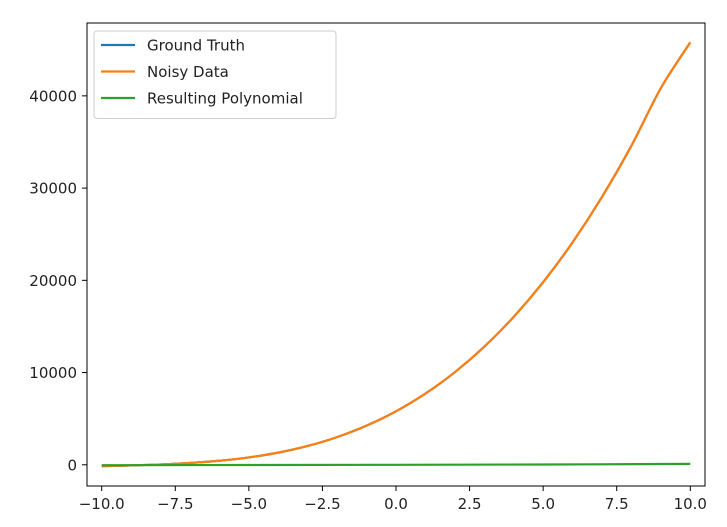  Describe the element at coordinates (53, 281) in the screenshot. I see `y-tick-label: 20000` at that location.